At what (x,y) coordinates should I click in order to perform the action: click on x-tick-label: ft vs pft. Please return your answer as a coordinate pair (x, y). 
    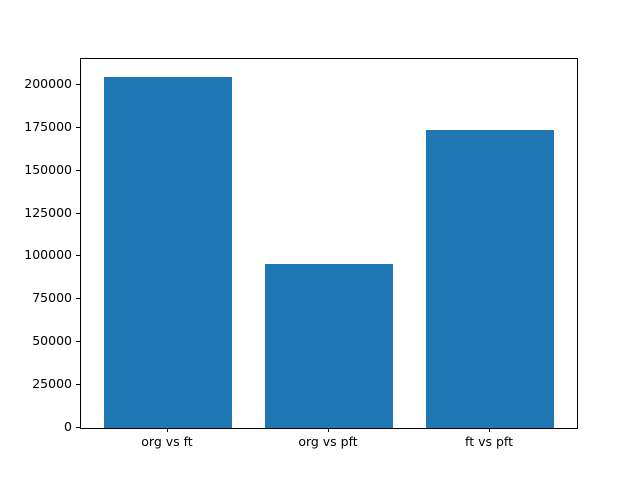
    Looking at the image, I should click on (489, 441).